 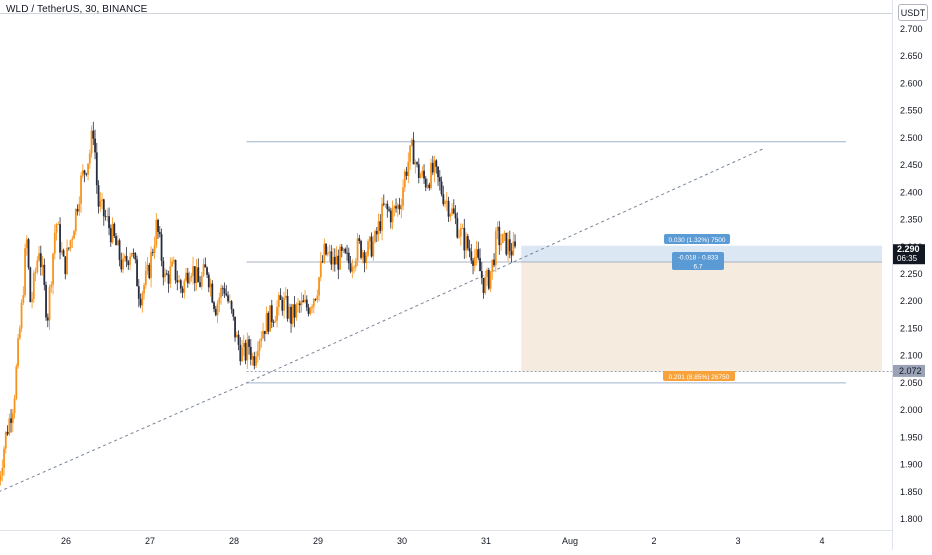 I want to click on stop-price-value: 2.072, so click(x=910, y=371).